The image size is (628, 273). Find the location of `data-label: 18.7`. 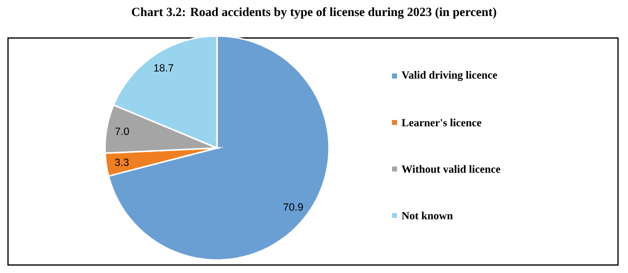

data-label: 18.7 is located at coordinates (164, 68).